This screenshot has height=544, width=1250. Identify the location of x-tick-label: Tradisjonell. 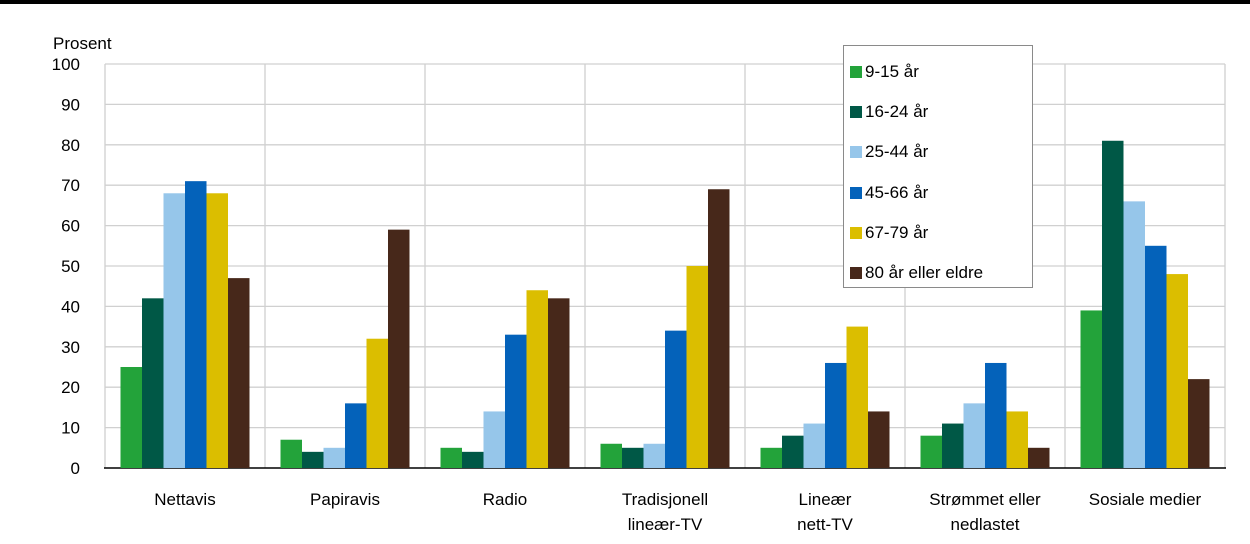
(665, 499).